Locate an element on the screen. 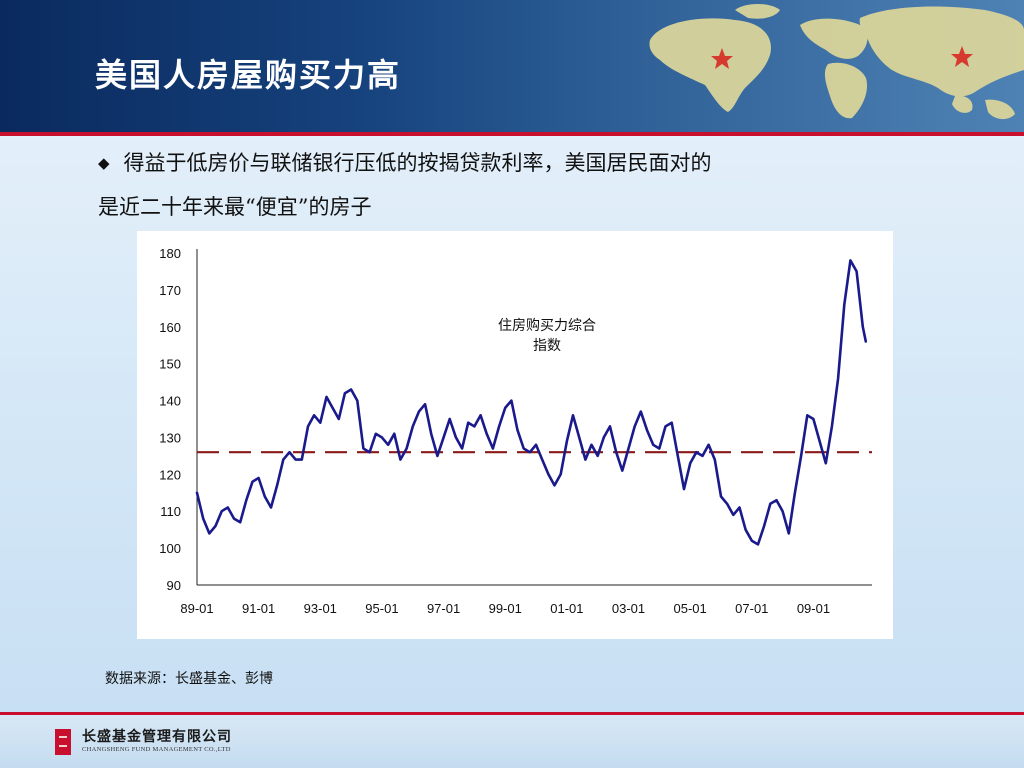 The image size is (1024, 768). x-tick-label: 03-01 is located at coordinates (628, 608).